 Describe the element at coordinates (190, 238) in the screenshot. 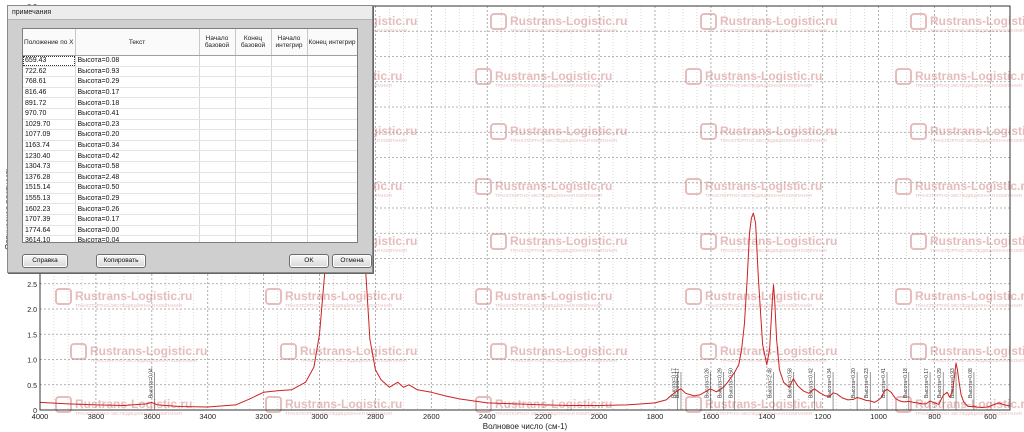

I see `table-row: 3614.10 Высота=0.04` at that location.